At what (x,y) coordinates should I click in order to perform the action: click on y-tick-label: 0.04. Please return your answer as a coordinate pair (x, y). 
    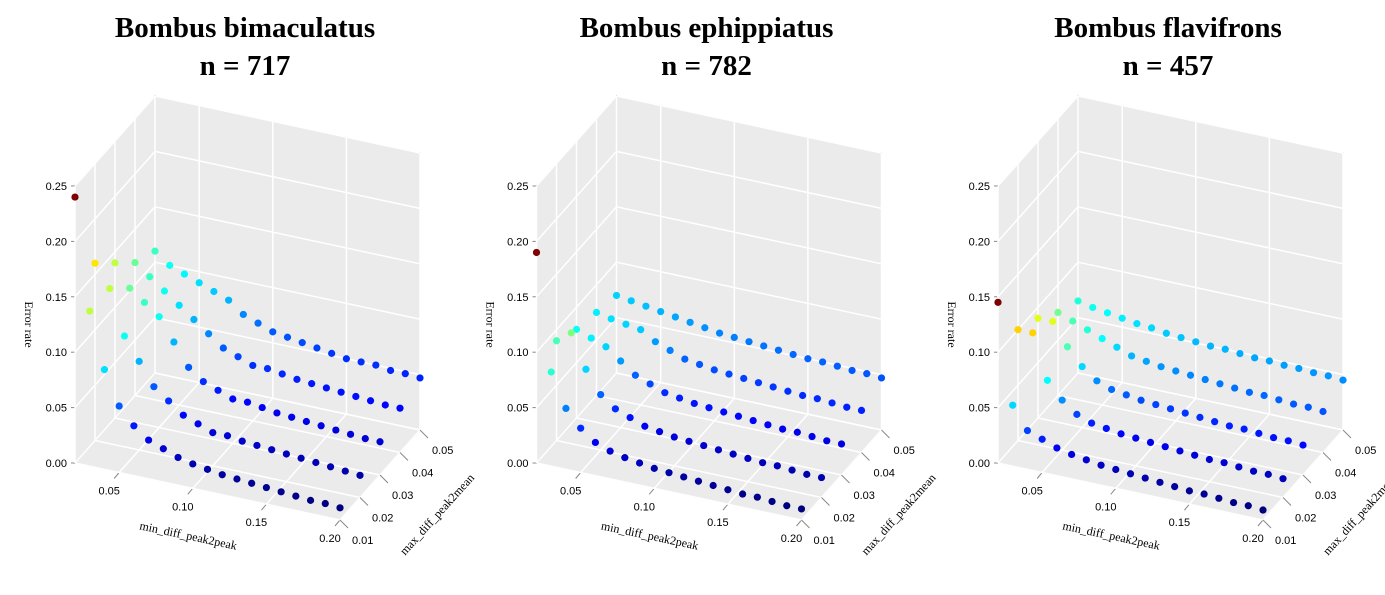
    Looking at the image, I should click on (422, 474).